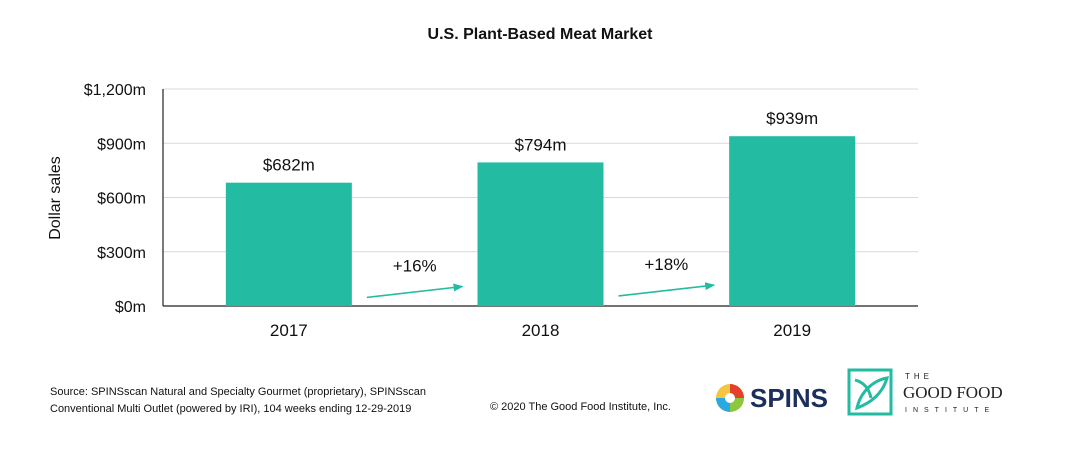 This screenshot has height=453, width=1080. I want to click on y-tick-label: $300m, so click(121, 253).